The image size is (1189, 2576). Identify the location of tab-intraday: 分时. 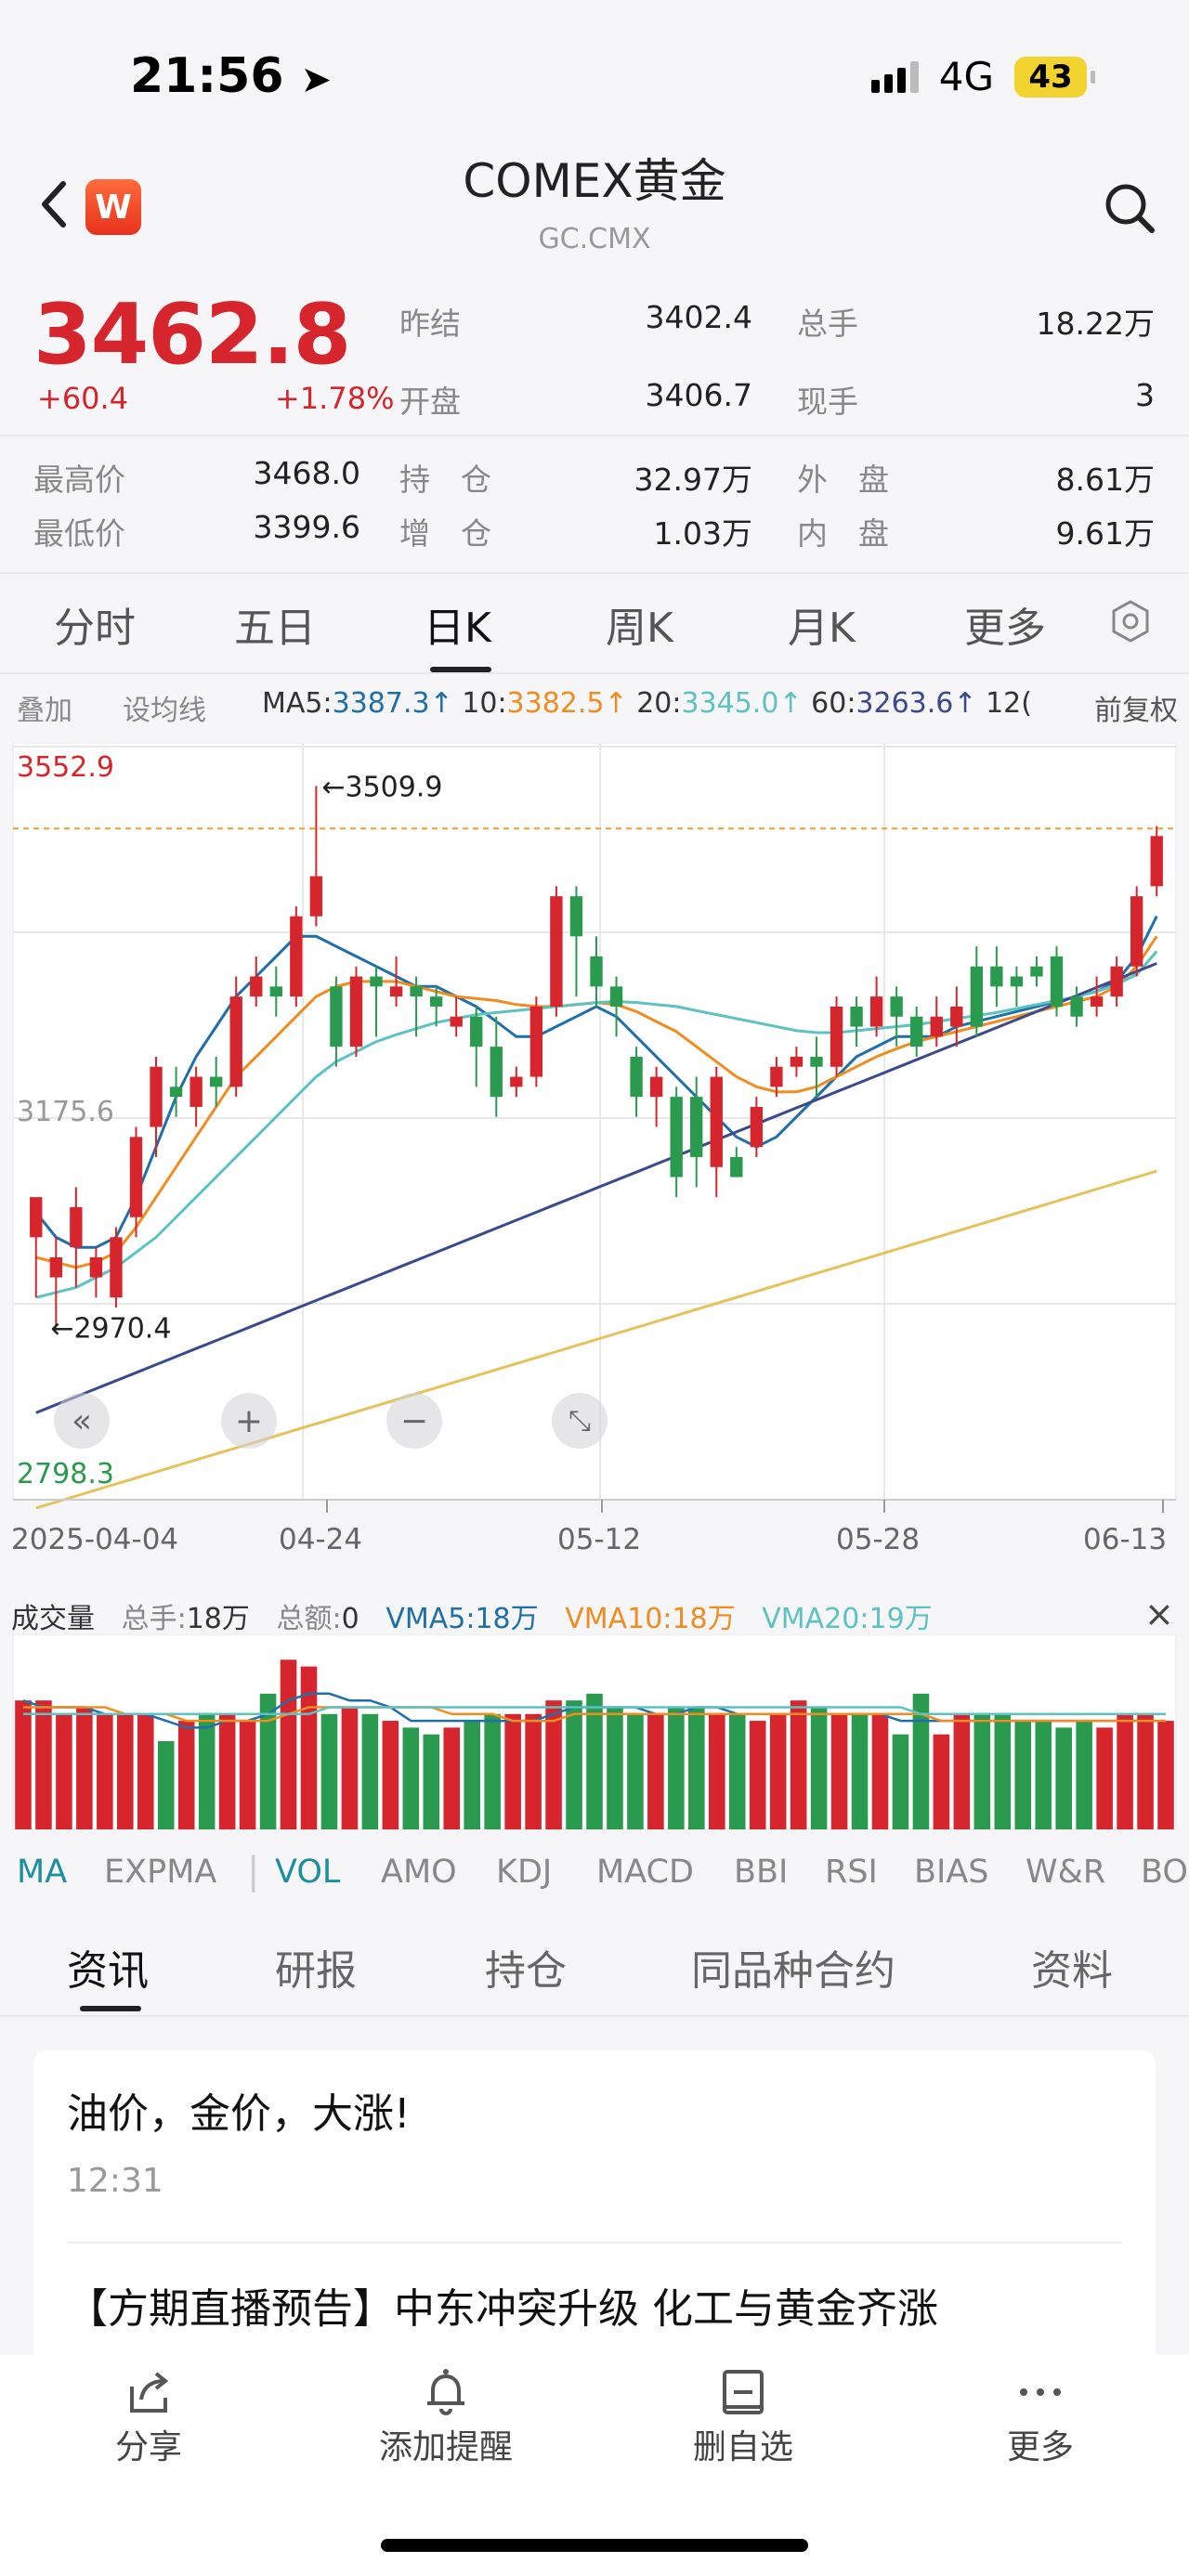
(95, 629).